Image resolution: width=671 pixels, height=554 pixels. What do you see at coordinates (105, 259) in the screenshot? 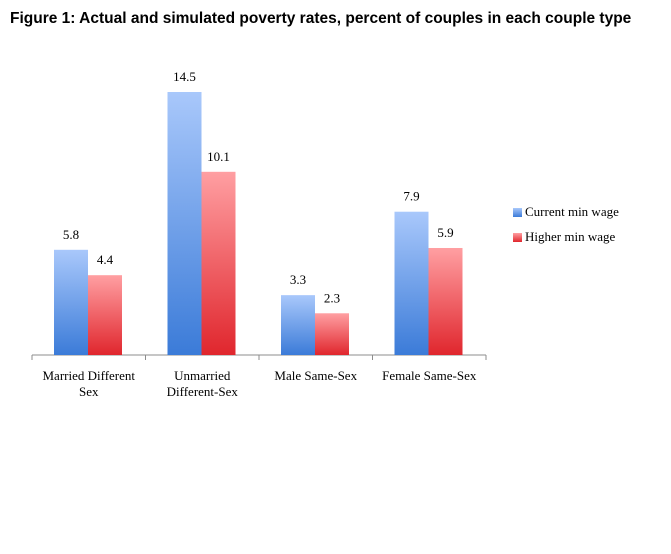
I see `data-label: 4.4` at bounding box center [105, 259].